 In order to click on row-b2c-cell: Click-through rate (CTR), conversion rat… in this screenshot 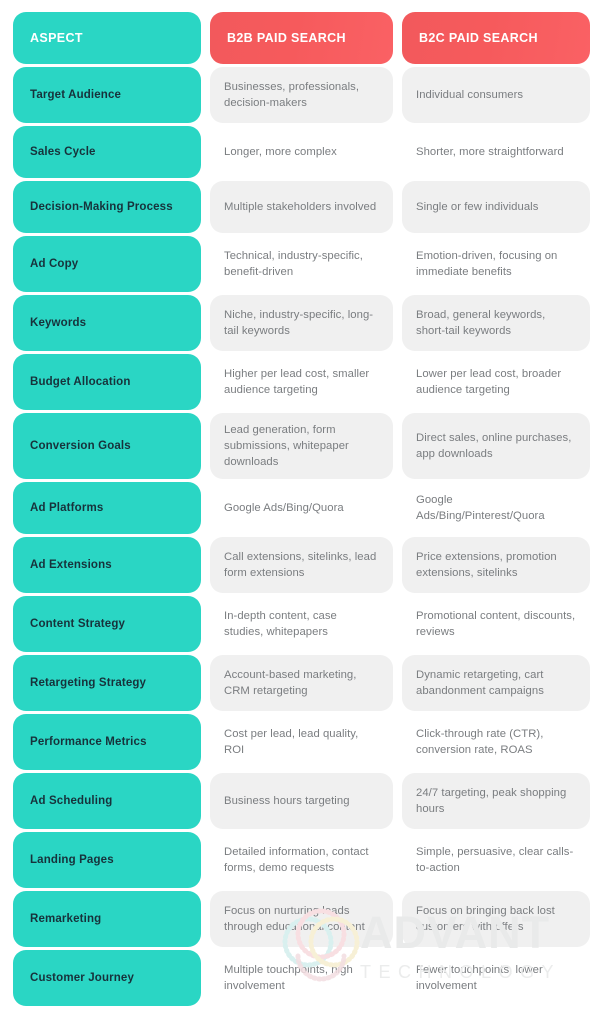, I will do `click(496, 742)`.